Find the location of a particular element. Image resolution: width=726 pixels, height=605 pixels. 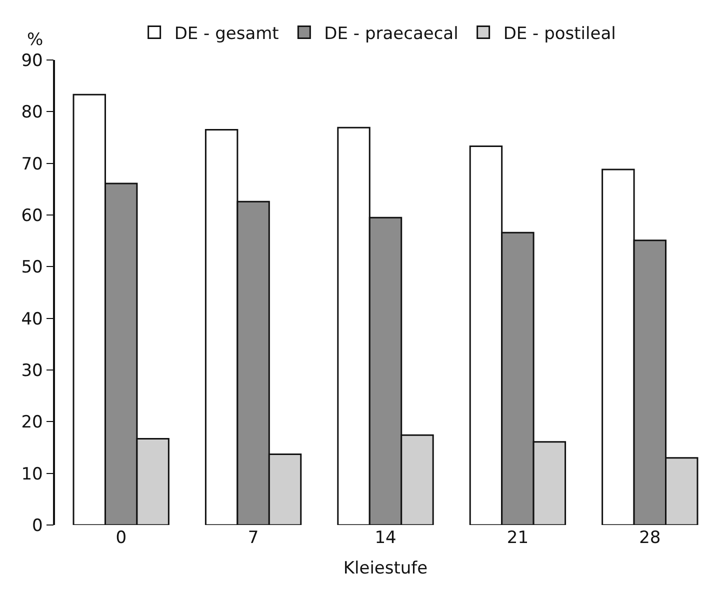

y-tick-label: 60 is located at coordinates (32, 216).